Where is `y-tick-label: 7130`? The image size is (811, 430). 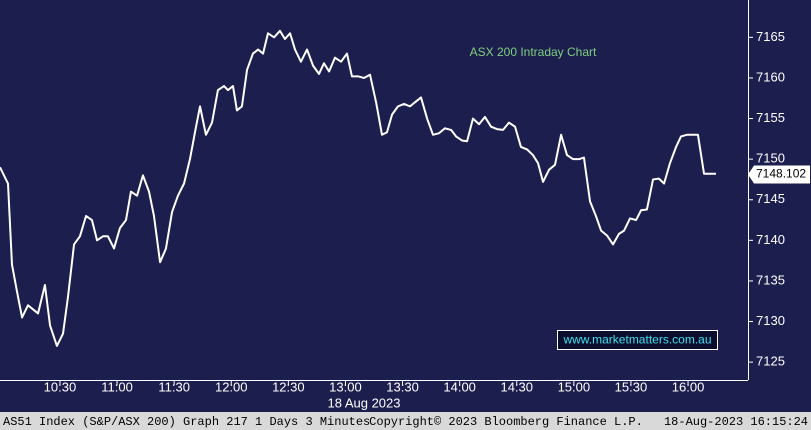
y-tick-label: 7130 is located at coordinates (770, 320).